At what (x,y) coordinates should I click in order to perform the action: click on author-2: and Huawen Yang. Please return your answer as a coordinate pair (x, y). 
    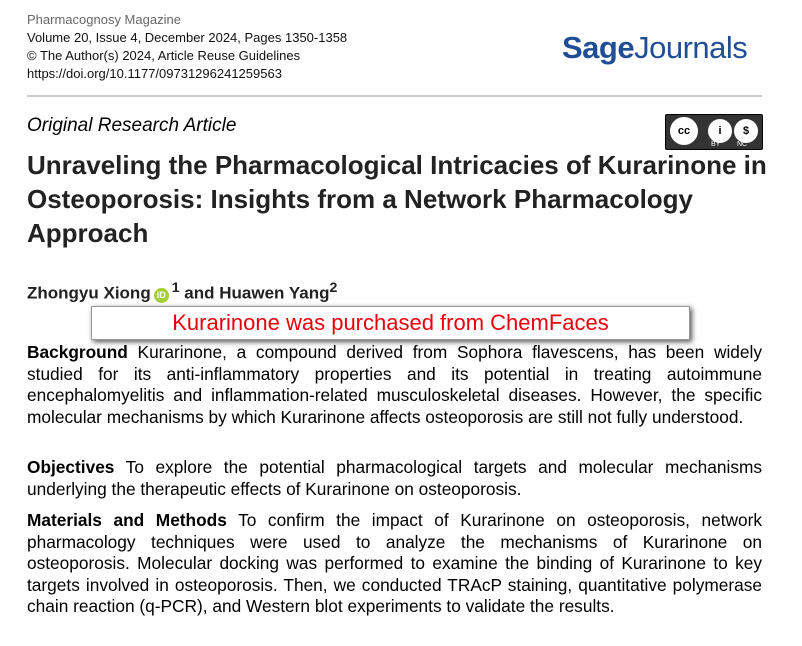
    Looking at the image, I should click on (254, 293).